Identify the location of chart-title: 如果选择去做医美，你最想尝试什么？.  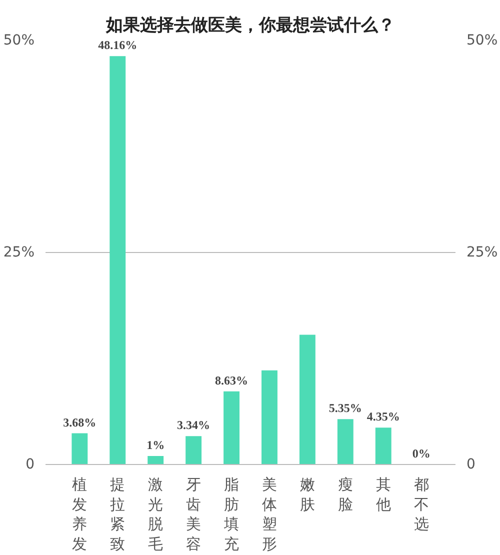
(250, 26).